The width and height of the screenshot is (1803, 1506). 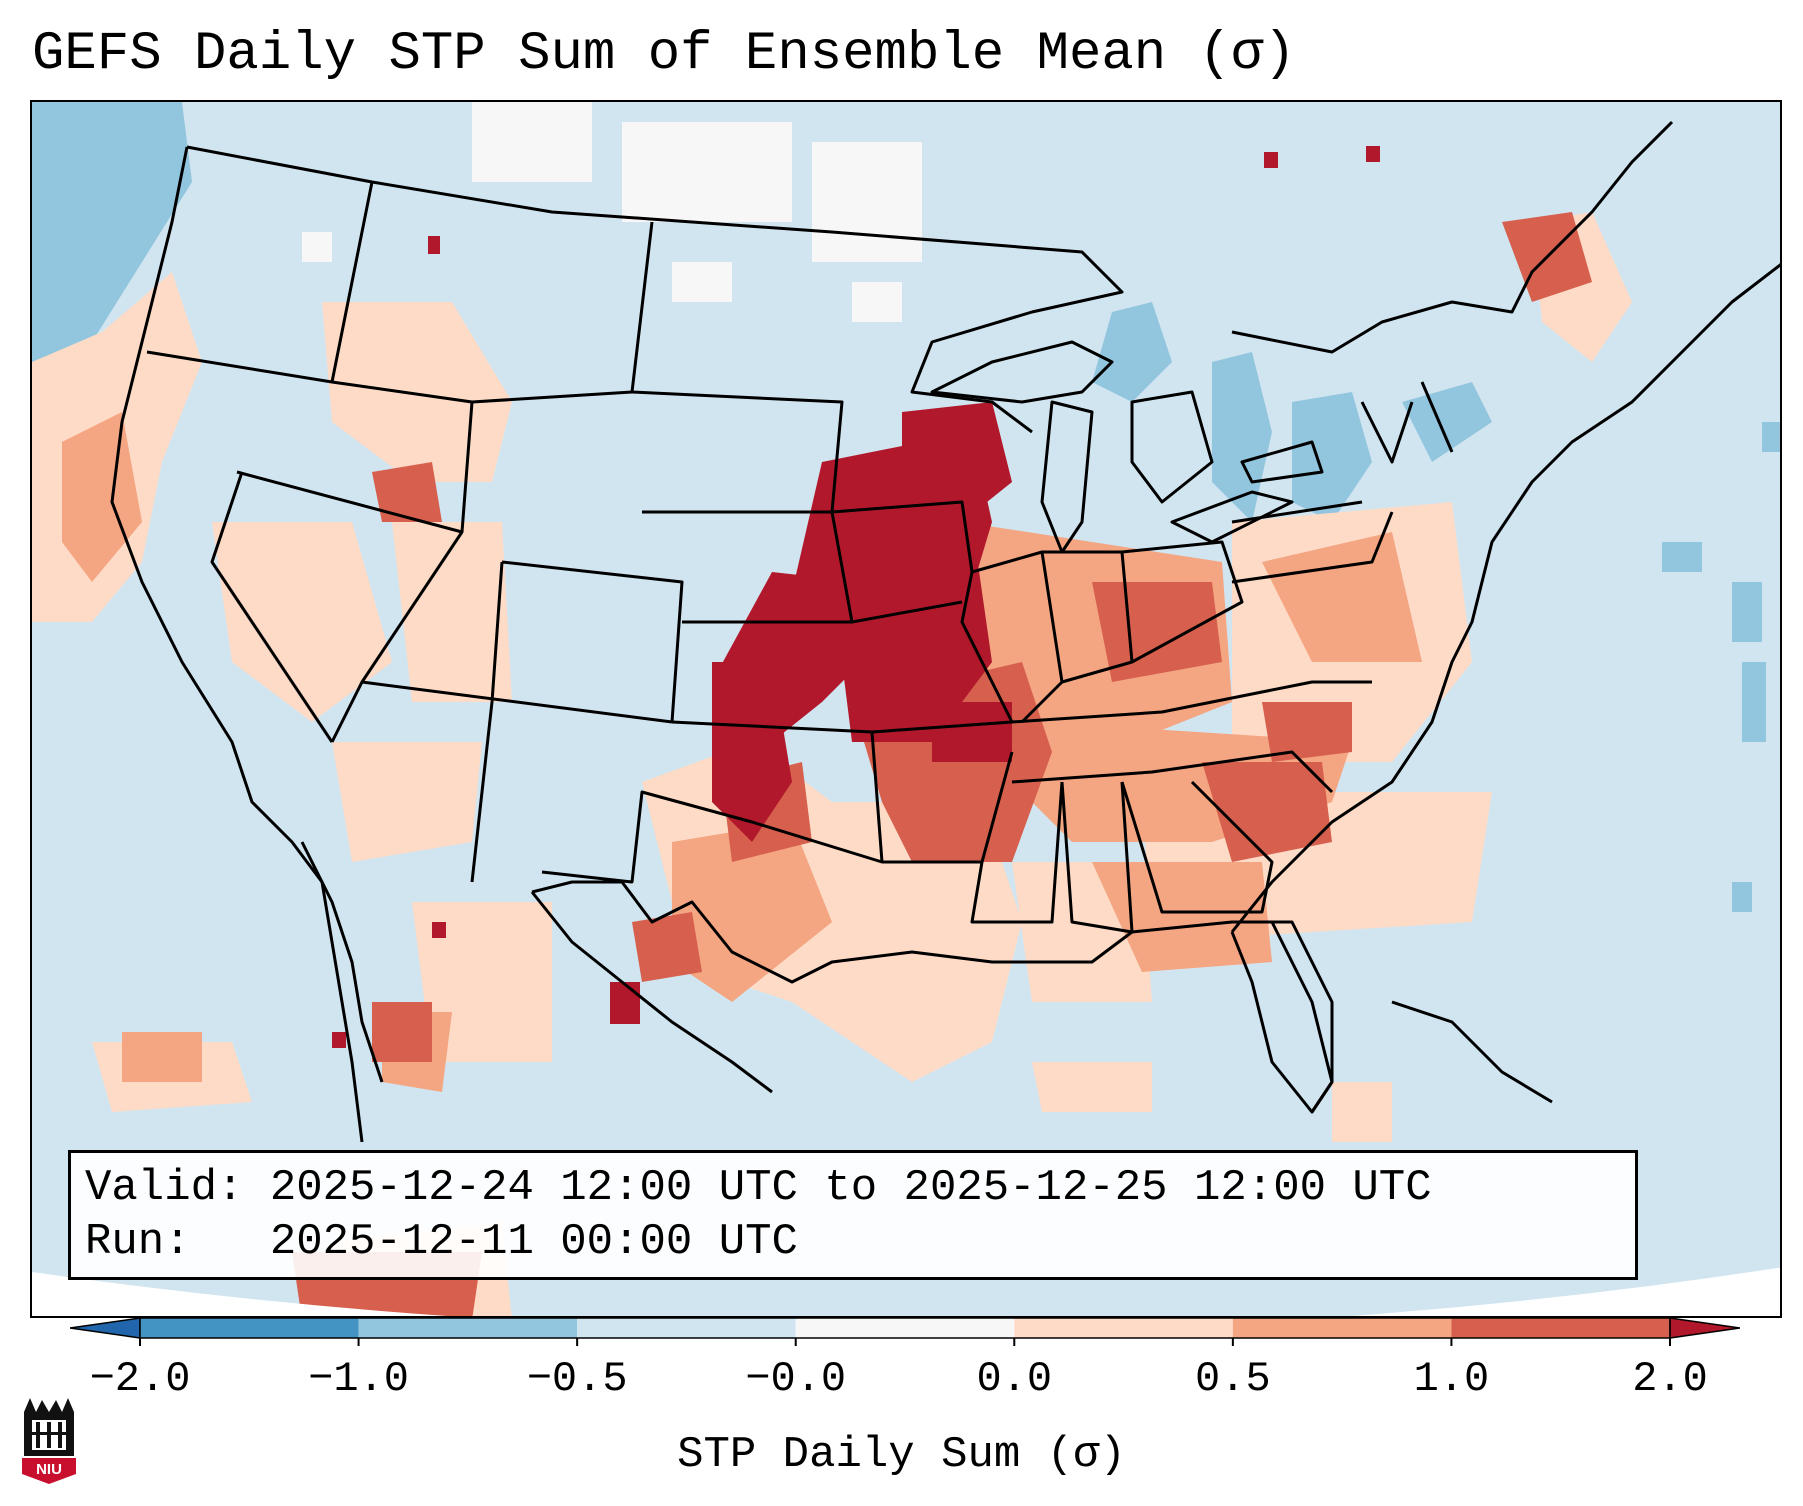 I want to click on niu-logo-icon: NIU, so click(x=49, y=1441).